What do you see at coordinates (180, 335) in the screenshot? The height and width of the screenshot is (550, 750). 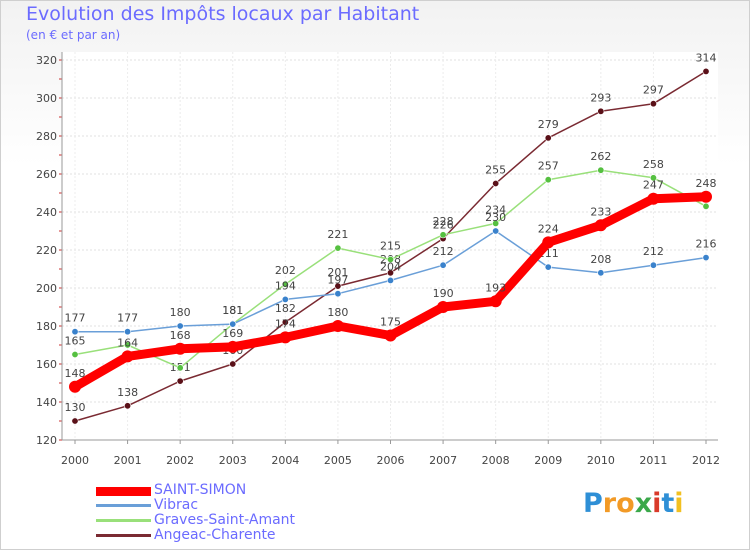 I see `data-label: 168` at bounding box center [180, 335].